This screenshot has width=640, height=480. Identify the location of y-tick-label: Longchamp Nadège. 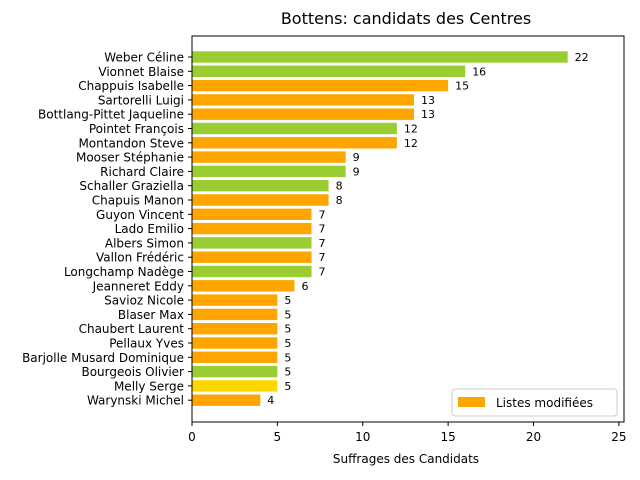
(124, 272).